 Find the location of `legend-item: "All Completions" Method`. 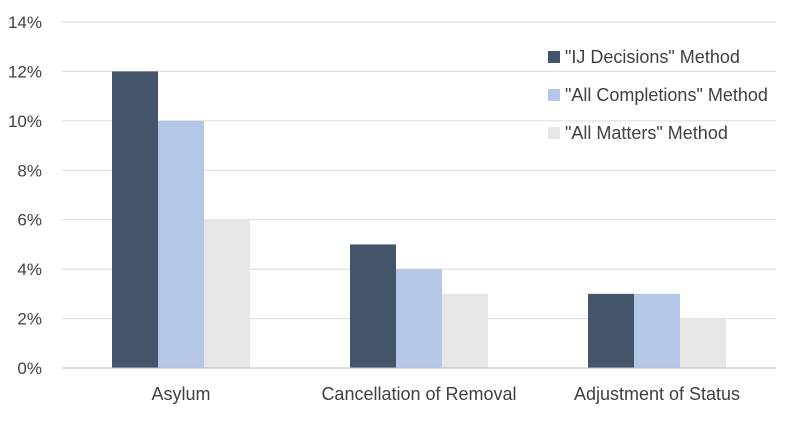

legend-item: "All Completions" Method is located at coordinates (658, 95).